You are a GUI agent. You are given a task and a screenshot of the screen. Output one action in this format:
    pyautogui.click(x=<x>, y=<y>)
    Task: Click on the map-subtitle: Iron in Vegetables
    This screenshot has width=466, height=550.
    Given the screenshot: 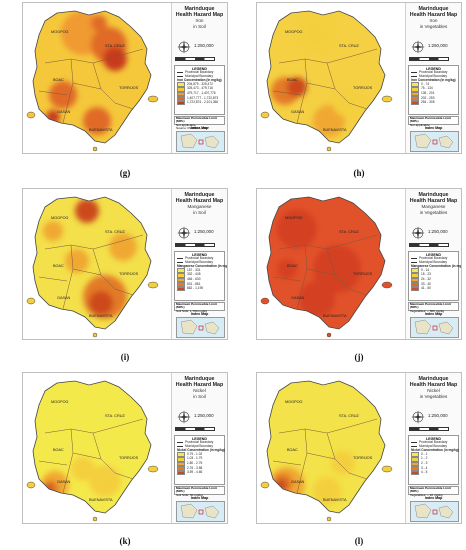 What is the action you would take?
    pyautogui.click(x=433, y=23)
    